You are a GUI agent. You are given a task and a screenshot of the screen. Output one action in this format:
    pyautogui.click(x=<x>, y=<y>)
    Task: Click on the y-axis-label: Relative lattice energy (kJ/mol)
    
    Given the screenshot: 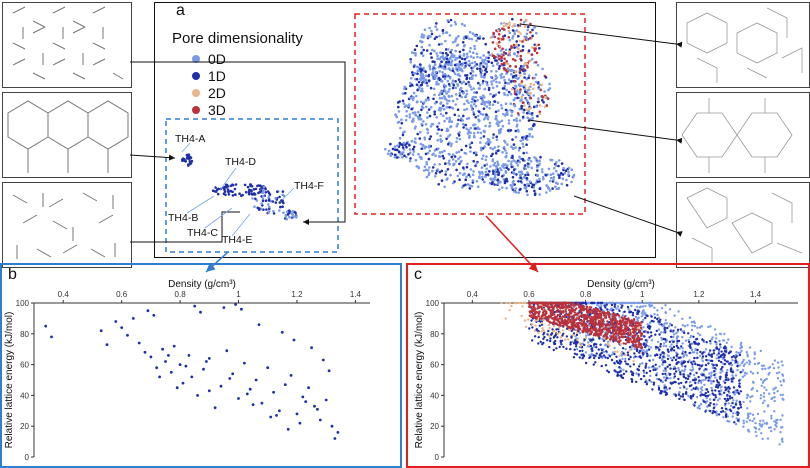 What is the action you would take?
    pyautogui.click(x=419, y=380)
    